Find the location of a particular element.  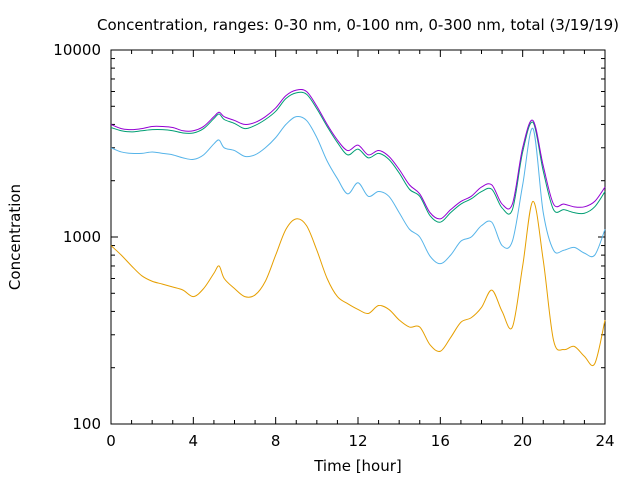

x-tick-label: 4 is located at coordinates (194, 441).